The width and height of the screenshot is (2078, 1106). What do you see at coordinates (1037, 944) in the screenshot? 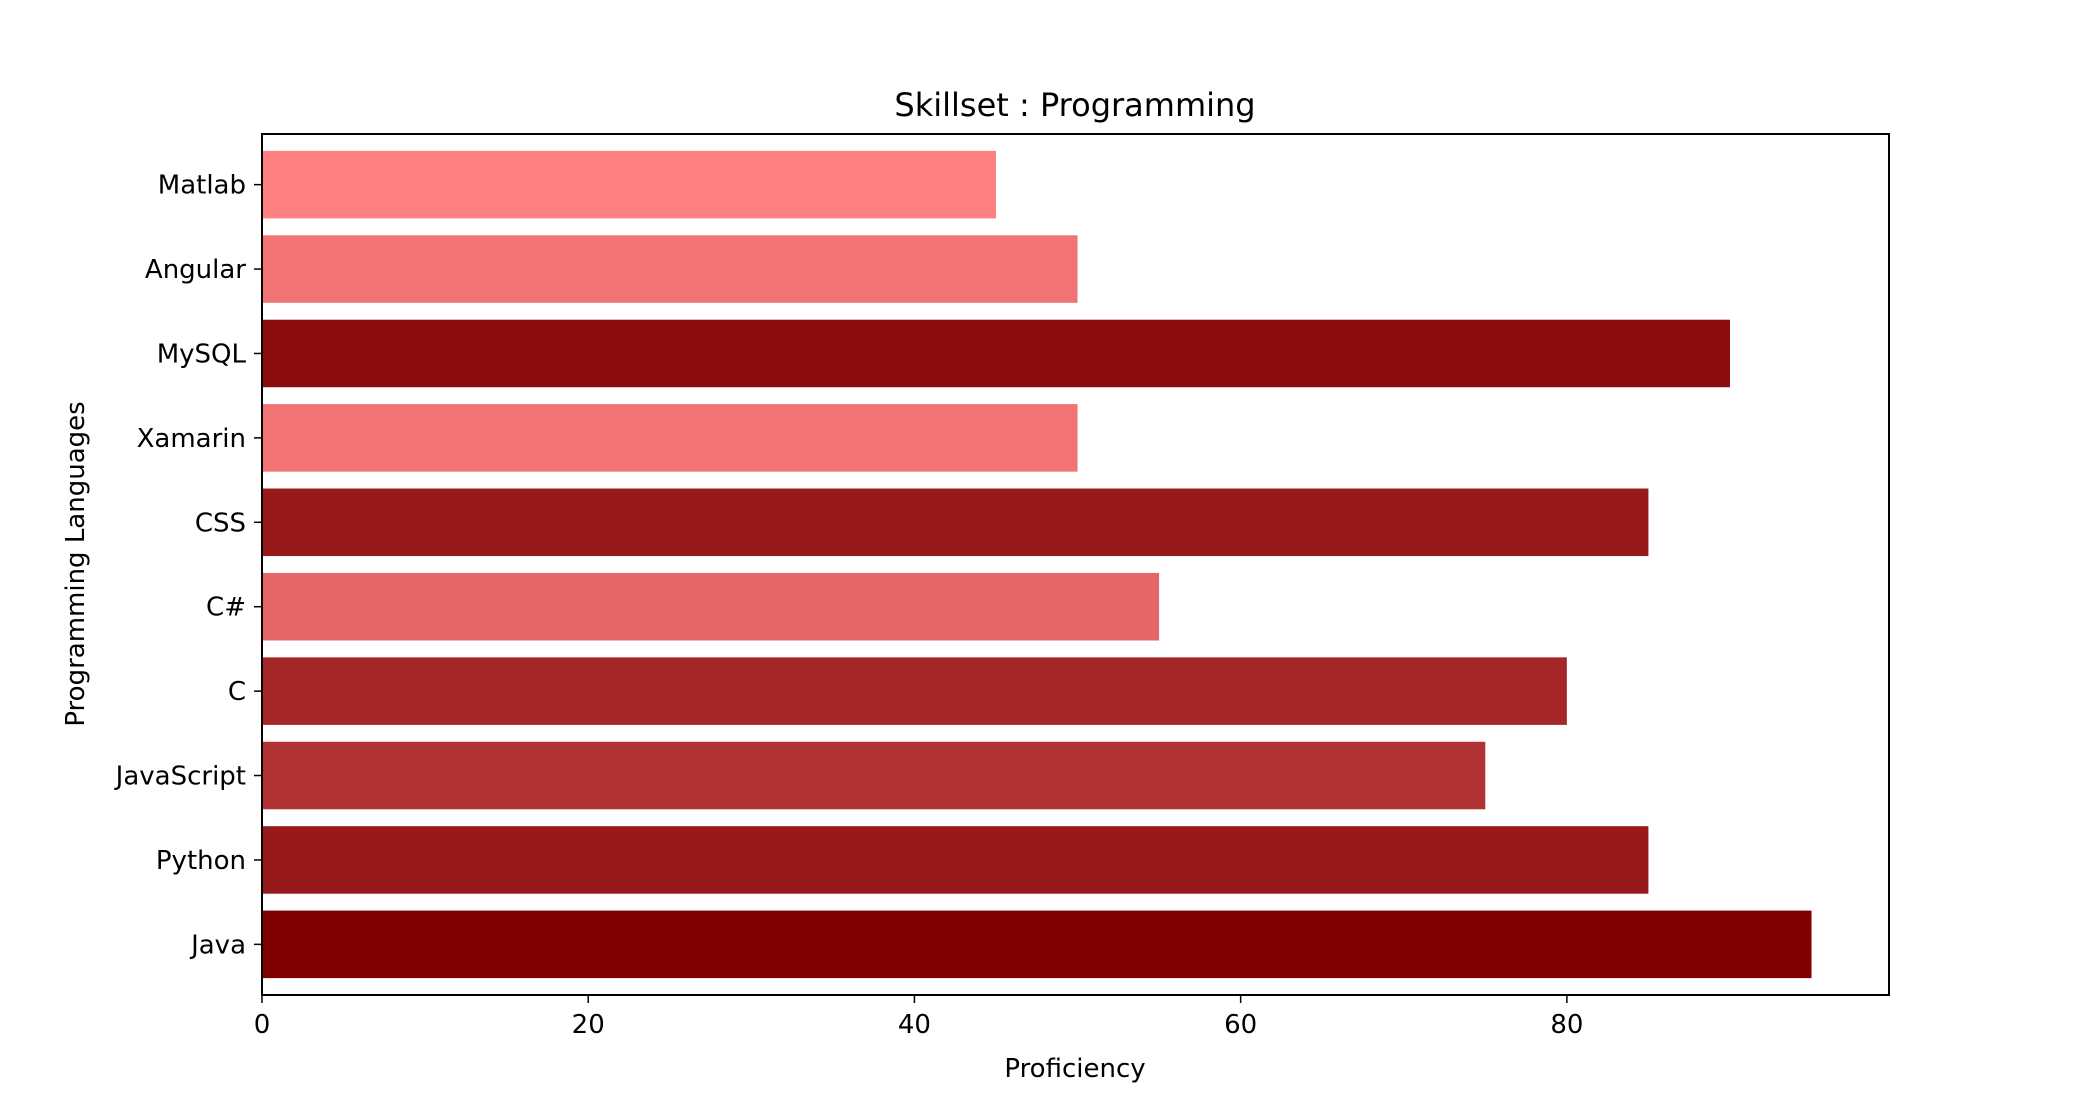
I see `bar-java` at bounding box center [1037, 944].